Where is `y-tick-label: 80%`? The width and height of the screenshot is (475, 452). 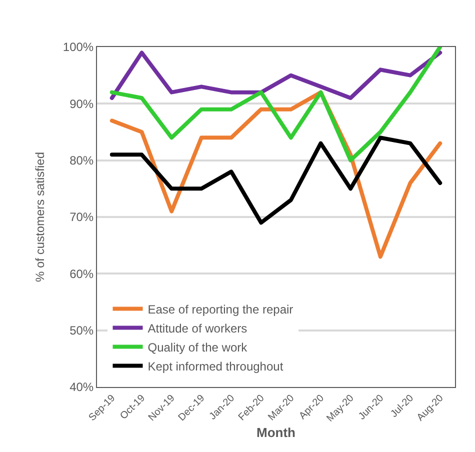 y-tick-label: 80% is located at coordinates (82, 161).